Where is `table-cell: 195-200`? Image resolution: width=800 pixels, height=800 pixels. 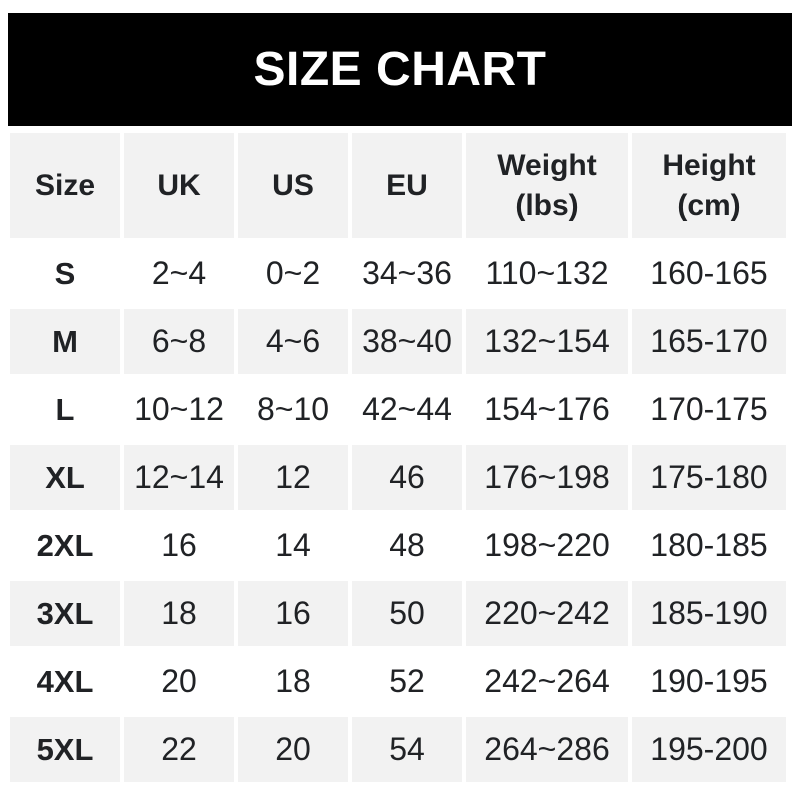
table-cell: 195-200 is located at coordinates (709, 749).